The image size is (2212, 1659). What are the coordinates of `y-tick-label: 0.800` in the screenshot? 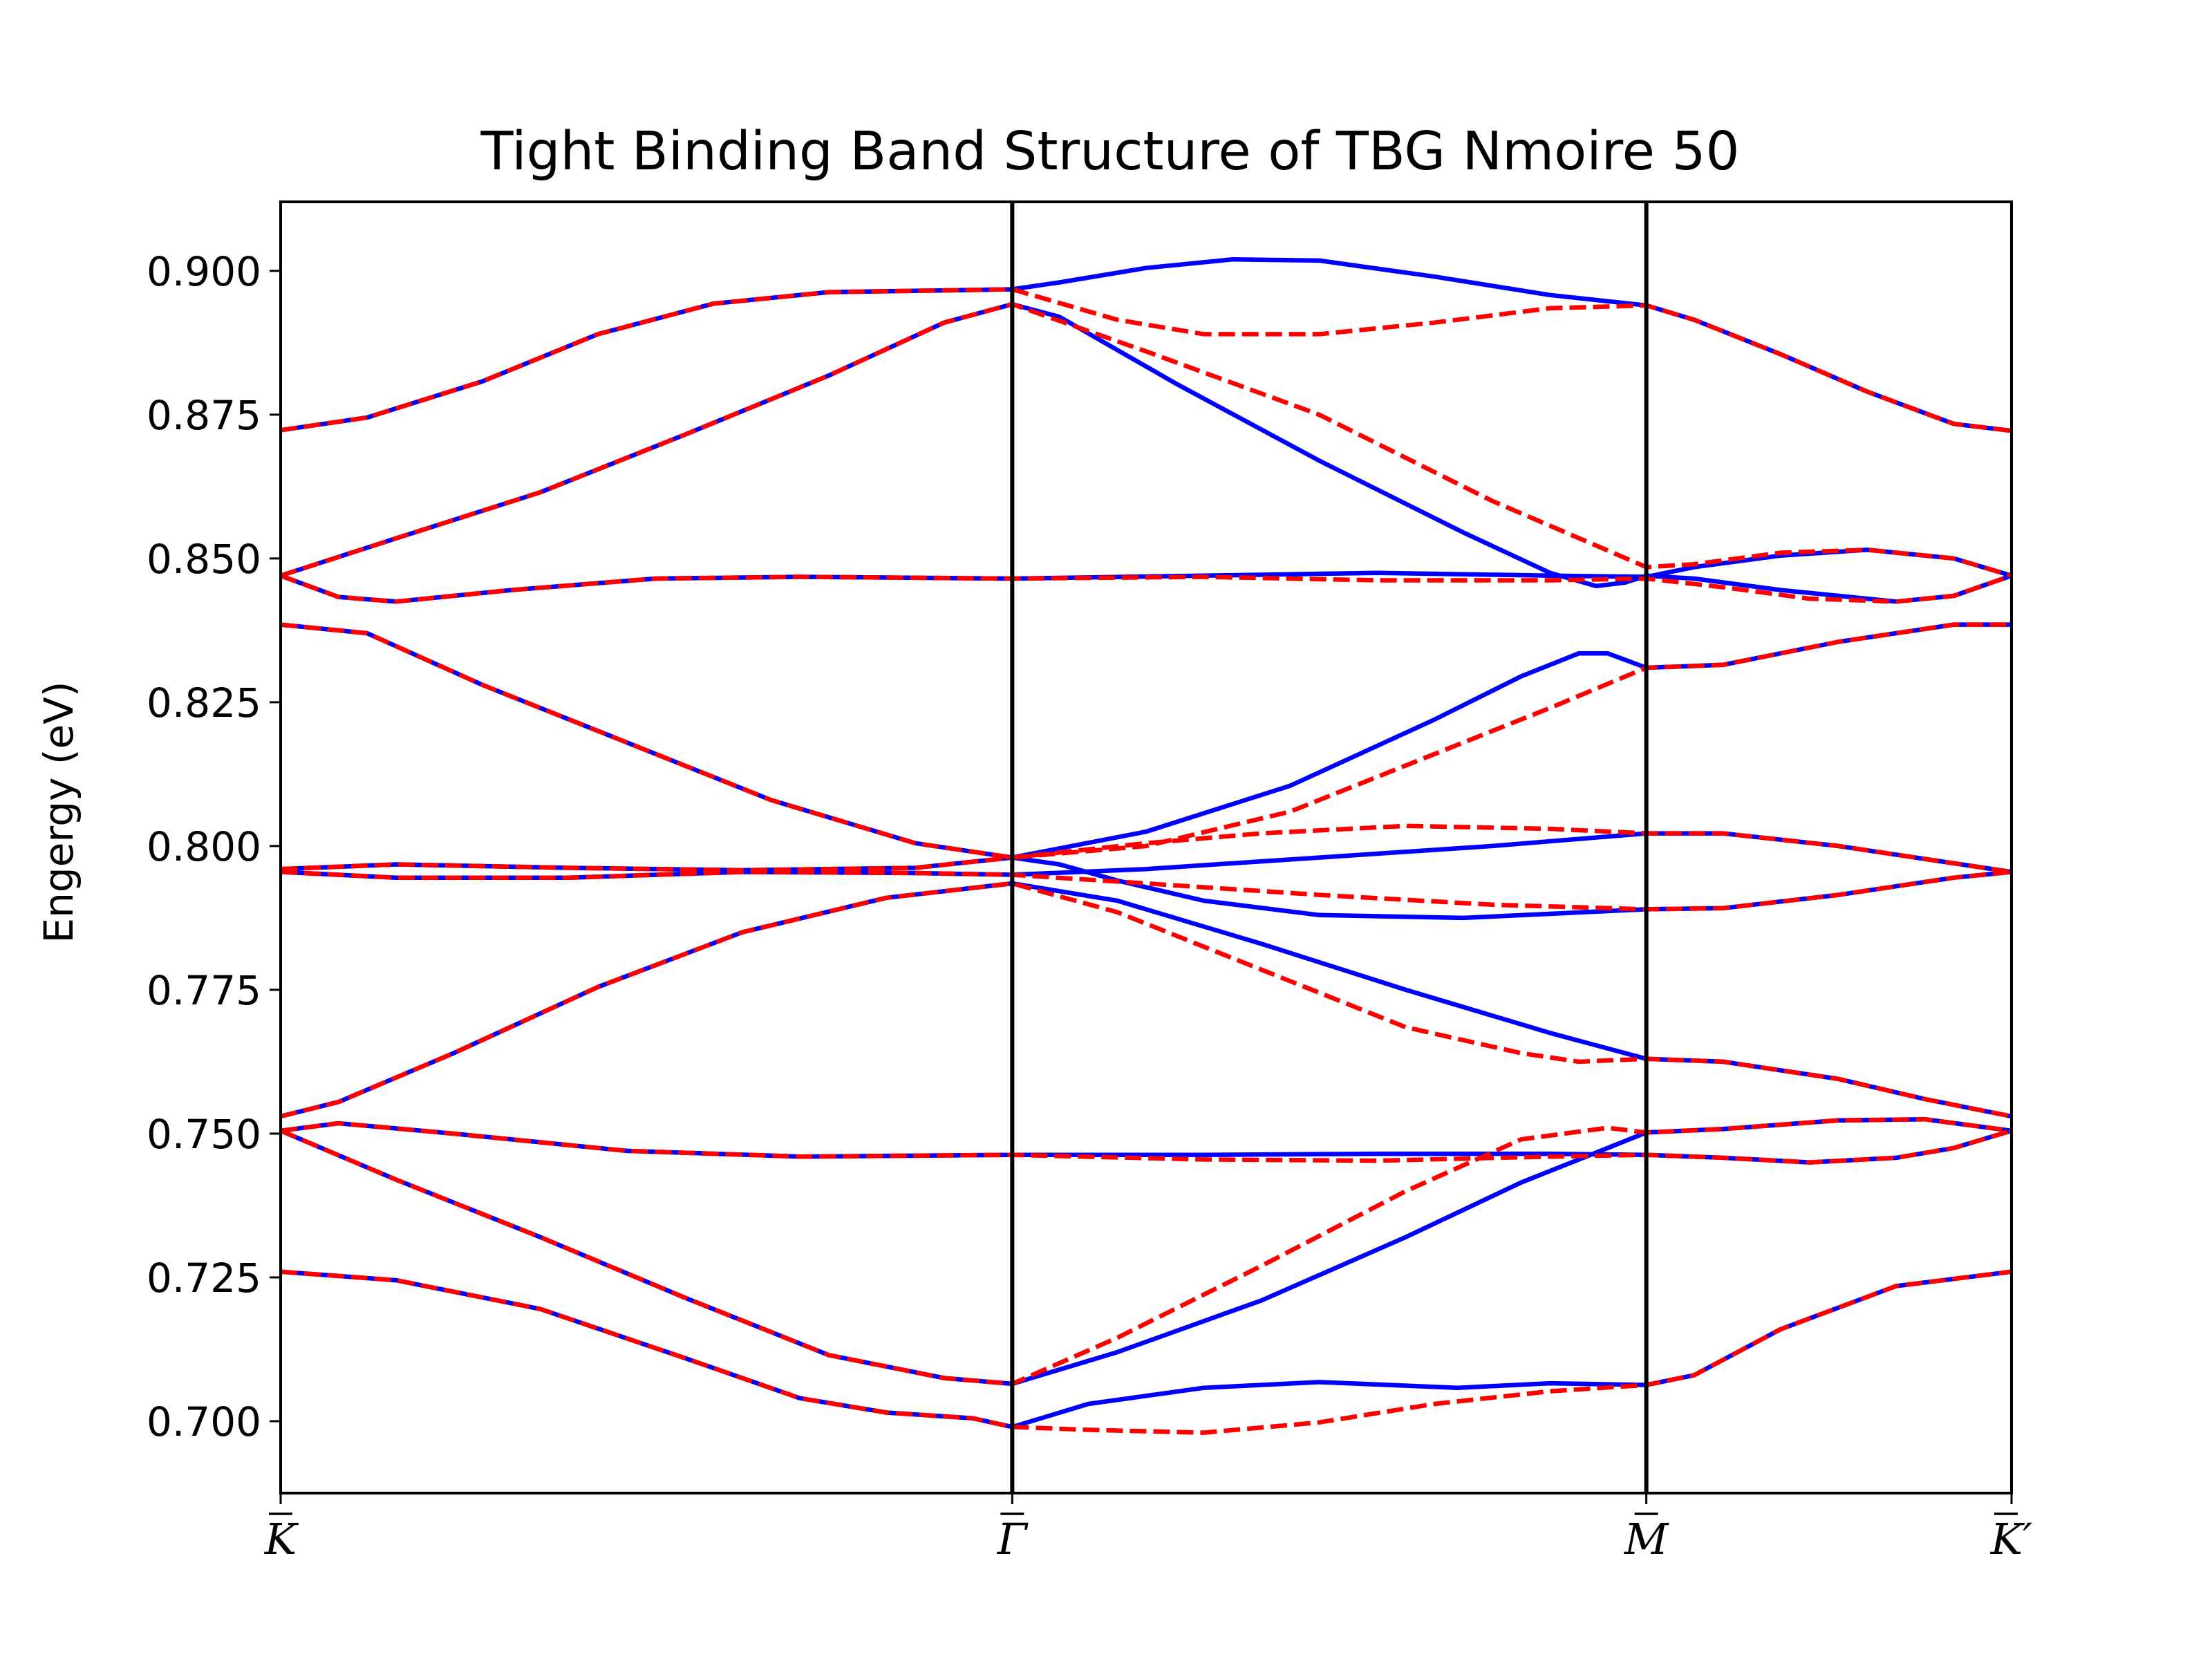 It's located at (204, 847).